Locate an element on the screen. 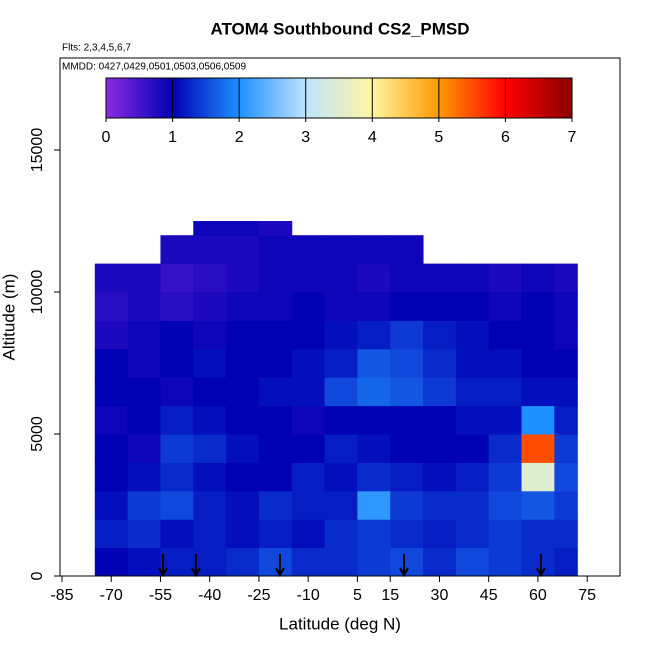  x-tick-label: -55 is located at coordinates (160, 595).